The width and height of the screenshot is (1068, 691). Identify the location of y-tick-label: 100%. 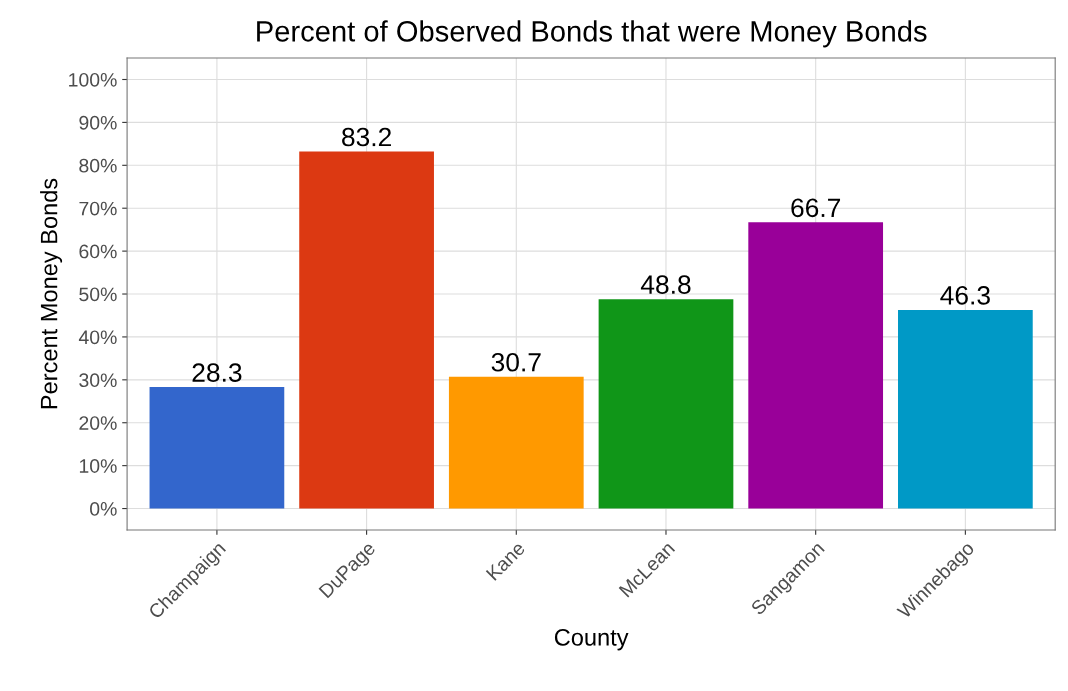
(93, 79).